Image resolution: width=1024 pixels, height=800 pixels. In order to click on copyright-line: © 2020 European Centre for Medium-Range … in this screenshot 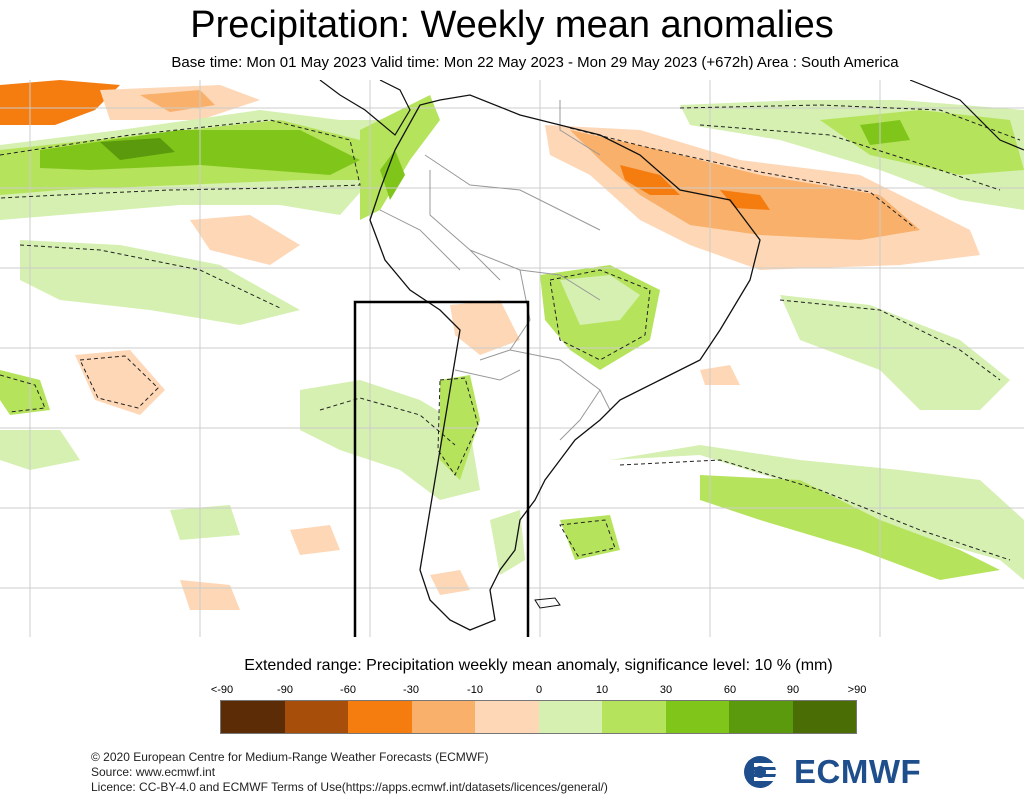, I will do `click(290, 757)`.